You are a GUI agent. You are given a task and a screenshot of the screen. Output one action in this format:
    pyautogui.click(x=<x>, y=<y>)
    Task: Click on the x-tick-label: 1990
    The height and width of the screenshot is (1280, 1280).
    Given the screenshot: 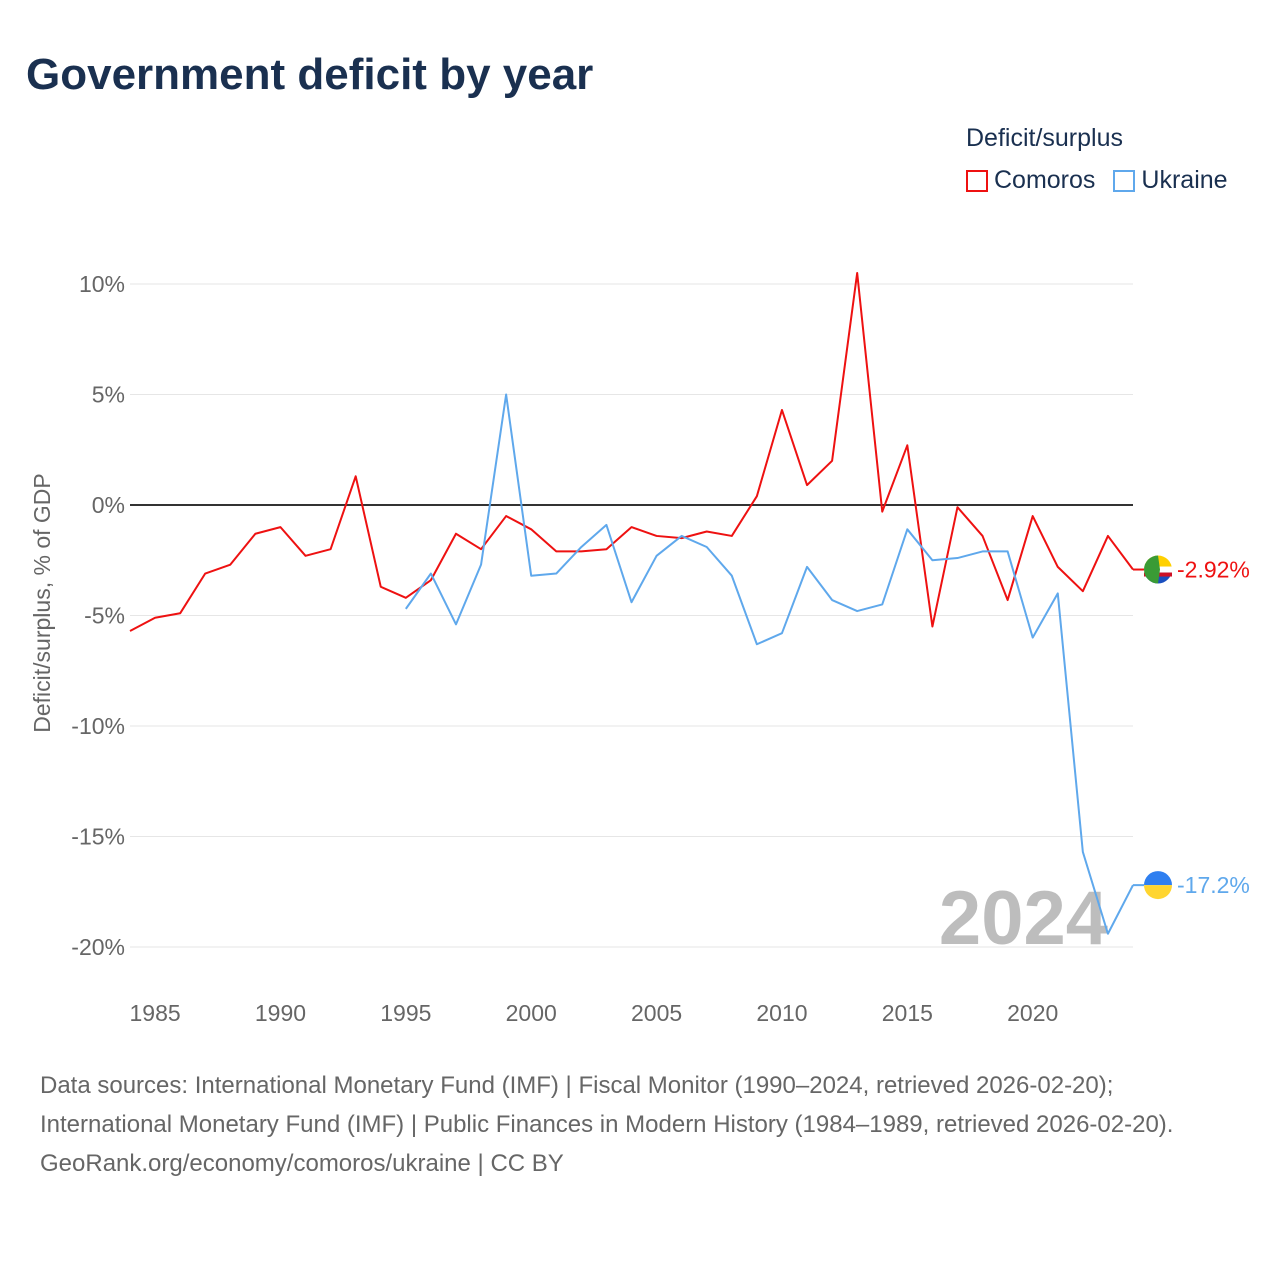 What is the action you would take?
    pyautogui.click(x=280, y=1013)
    